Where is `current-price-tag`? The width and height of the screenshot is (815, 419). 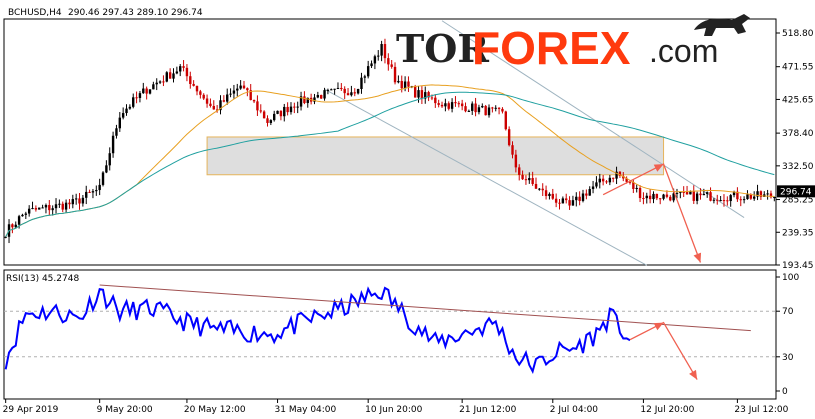
current-price-tag is located at coordinates (796, 191).